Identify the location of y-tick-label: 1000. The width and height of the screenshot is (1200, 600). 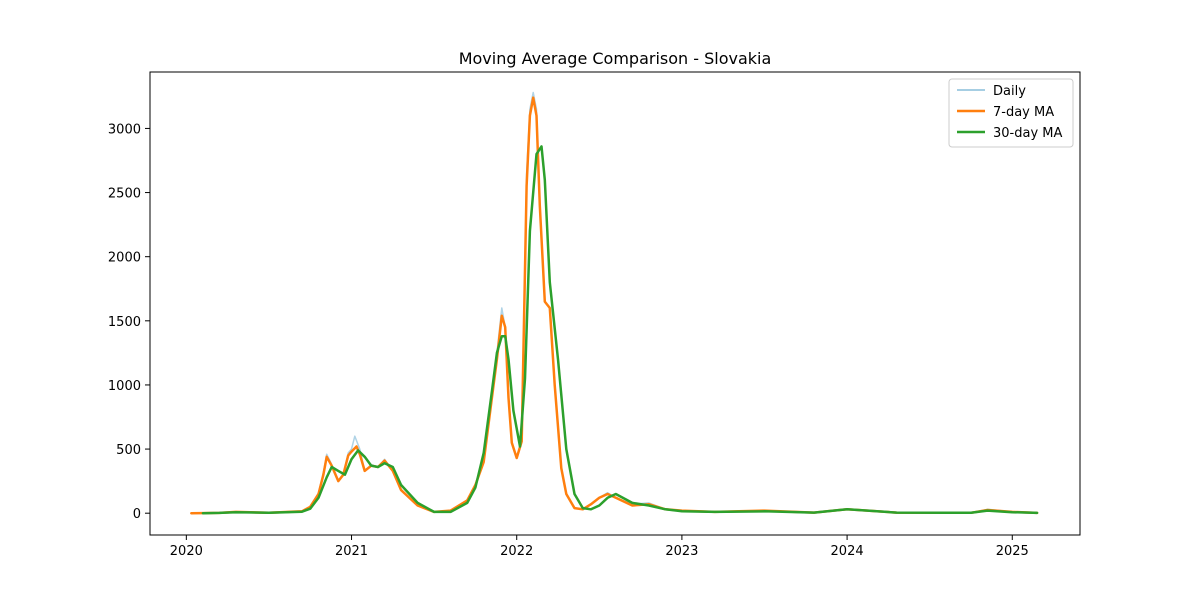
(124, 386).